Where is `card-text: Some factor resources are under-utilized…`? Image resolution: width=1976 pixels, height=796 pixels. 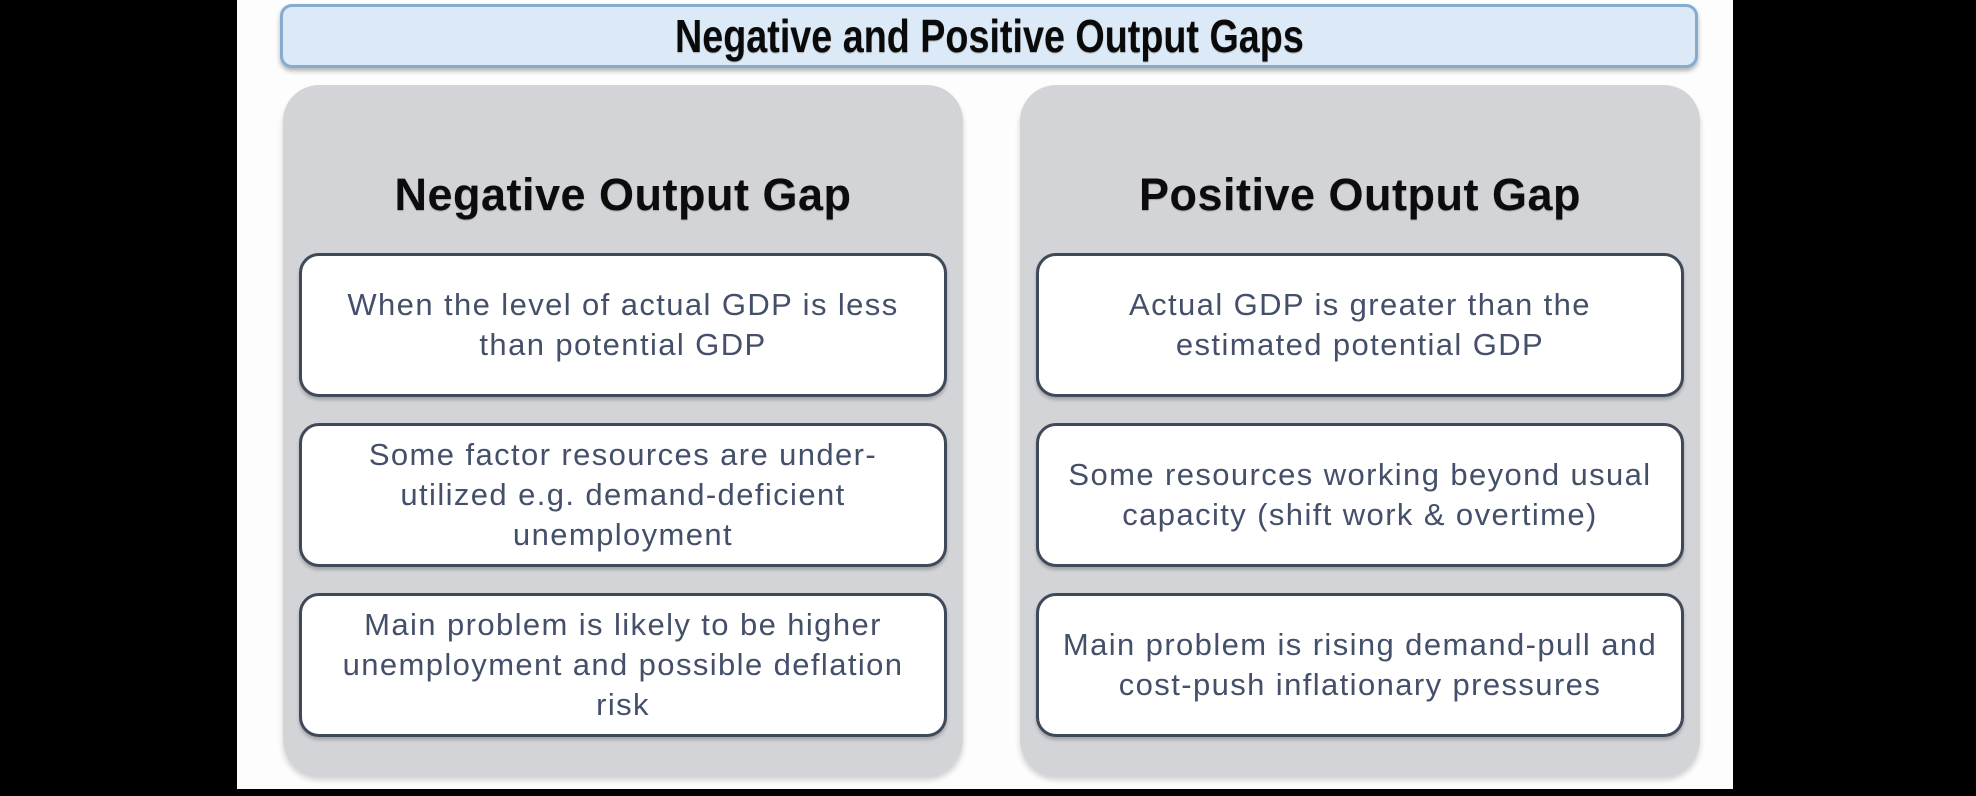
card-text: Some factor resources are under-utilized… is located at coordinates (623, 494).